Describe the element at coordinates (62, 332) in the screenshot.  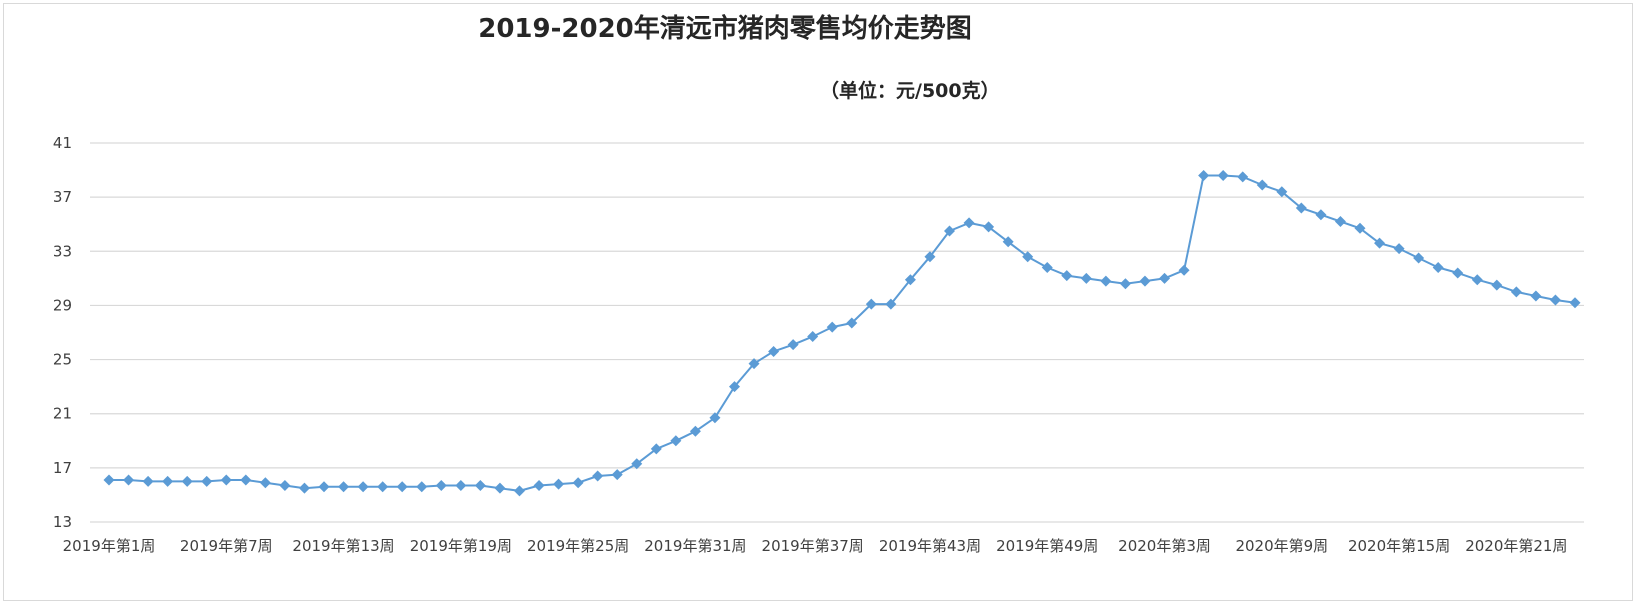
I see `y-axis-labels: 13 17 21 25 29 33 37 41` at that location.